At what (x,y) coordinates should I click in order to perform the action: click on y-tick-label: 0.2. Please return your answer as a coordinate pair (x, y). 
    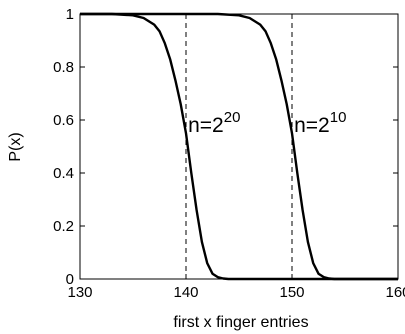
    Looking at the image, I should click on (63, 226).